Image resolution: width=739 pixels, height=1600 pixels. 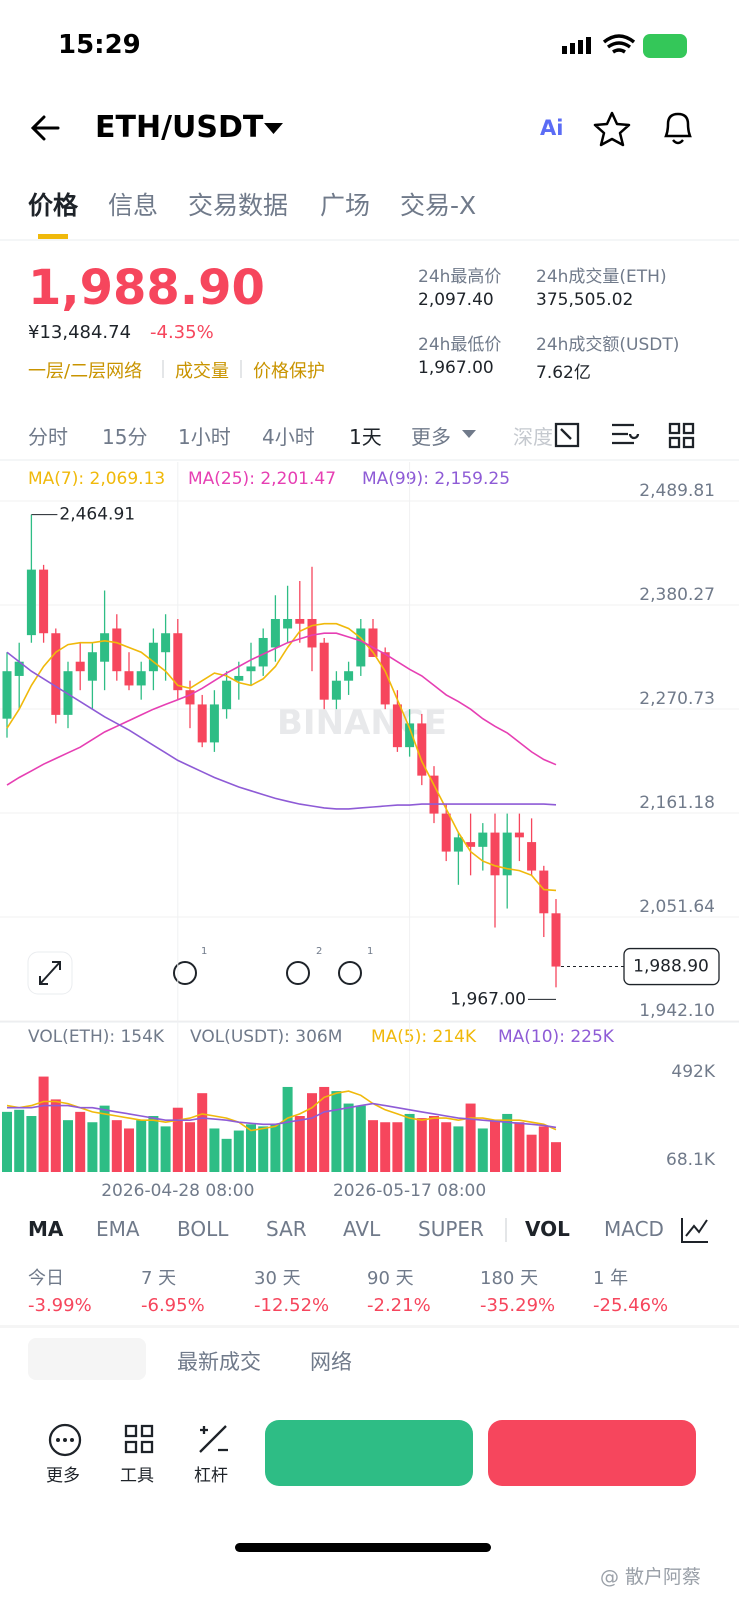 I want to click on buy-button, so click(x=369, y=1453).